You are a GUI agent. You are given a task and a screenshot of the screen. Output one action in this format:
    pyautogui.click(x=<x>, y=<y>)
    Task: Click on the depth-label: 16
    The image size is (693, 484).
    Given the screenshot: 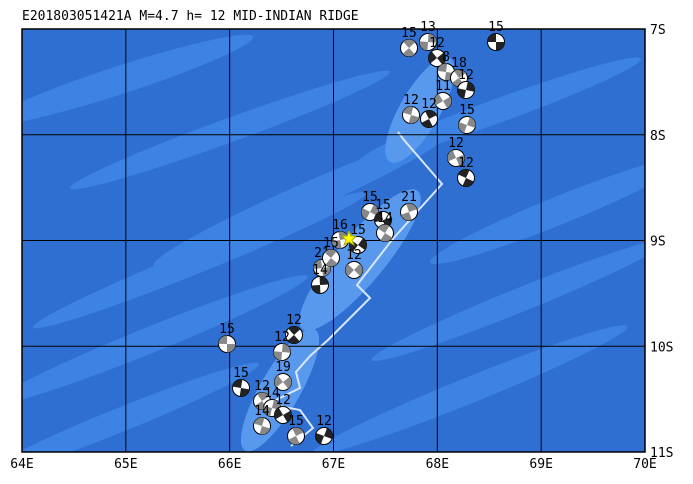 What is the action you would take?
    pyautogui.click(x=340, y=225)
    